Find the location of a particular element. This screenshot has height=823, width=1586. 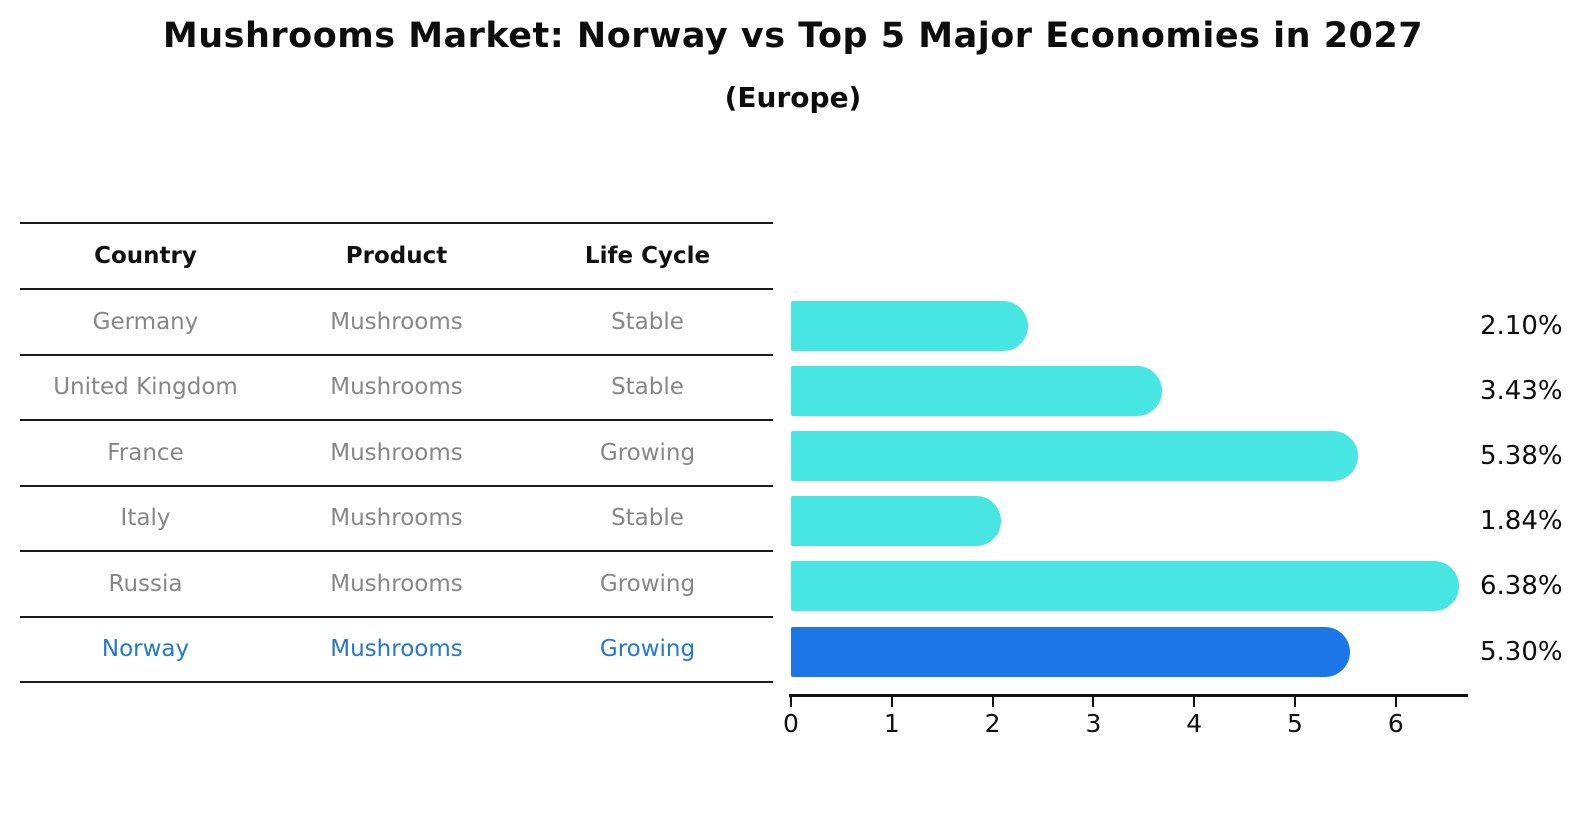

table-header-row: Country Product Life Cycle is located at coordinates (396, 256).